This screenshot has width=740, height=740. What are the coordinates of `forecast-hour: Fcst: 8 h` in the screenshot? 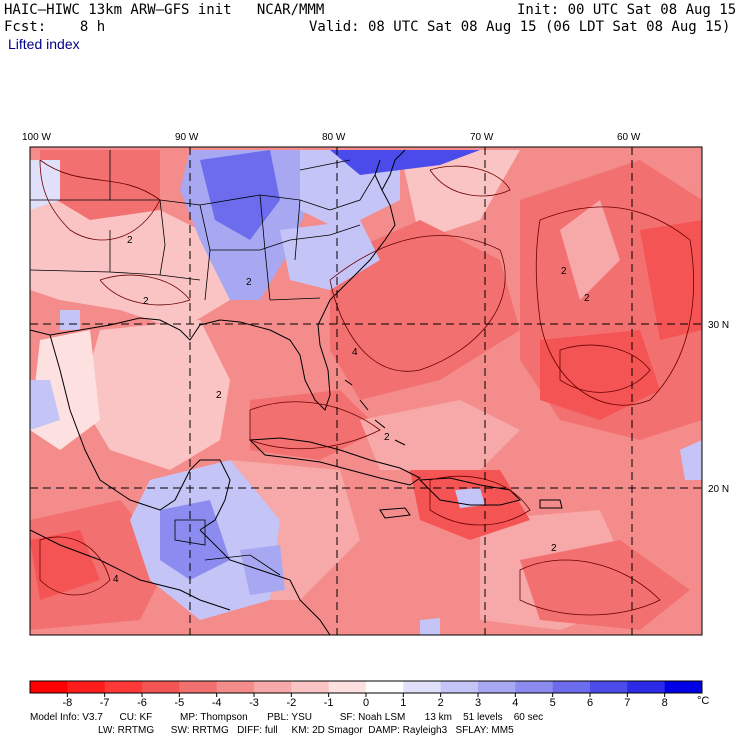 It's located at (55, 27).